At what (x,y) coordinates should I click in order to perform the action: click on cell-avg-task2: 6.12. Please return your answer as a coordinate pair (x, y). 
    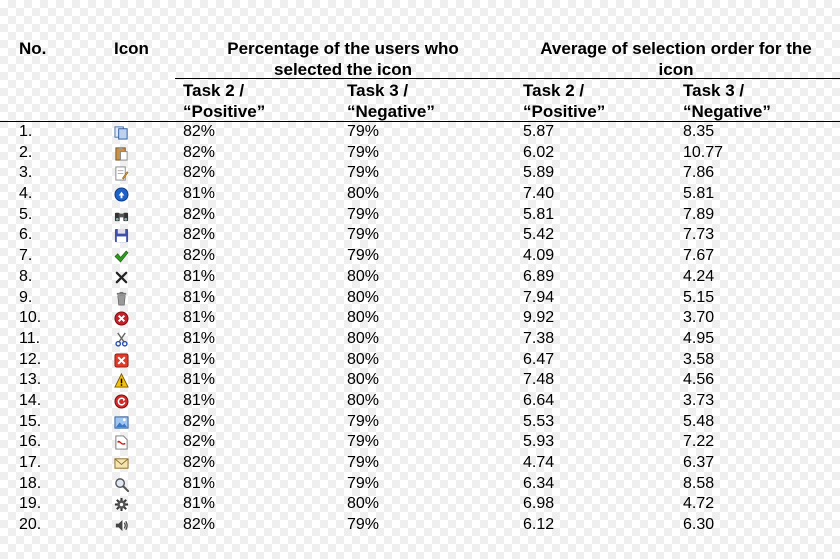
    Looking at the image, I should click on (539, 525).